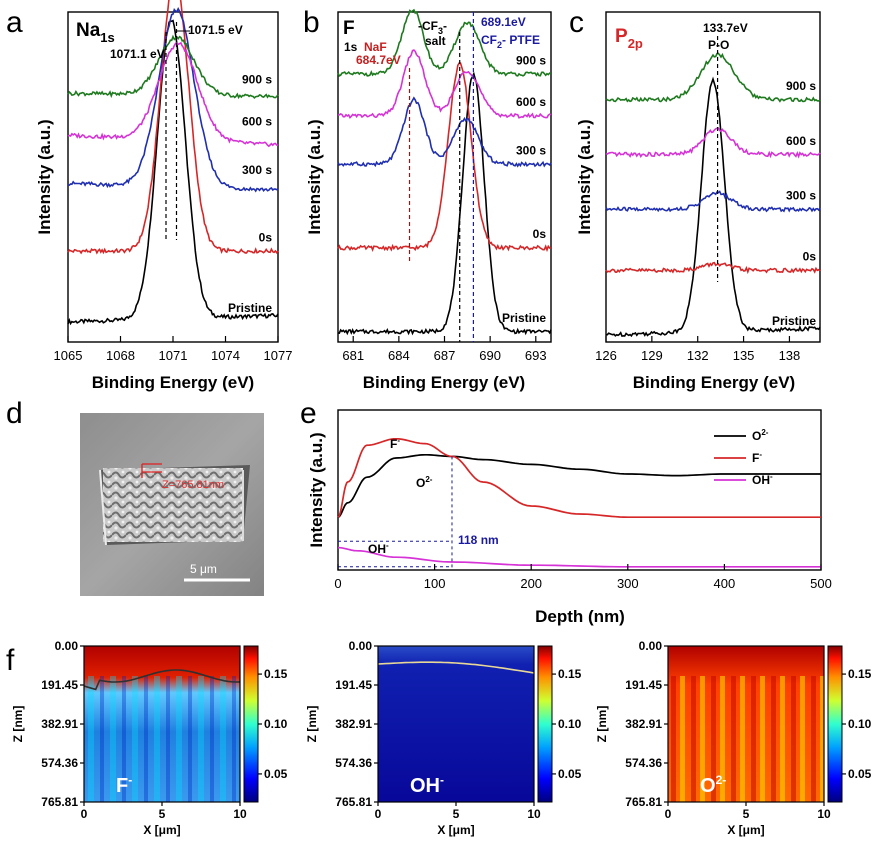 The height and width of the screenshot is (852, 880). Describe the element at coordinates (503, 22) in the screenshot. I see `annotation-ptfe-ev: 689.1eV` at that location.